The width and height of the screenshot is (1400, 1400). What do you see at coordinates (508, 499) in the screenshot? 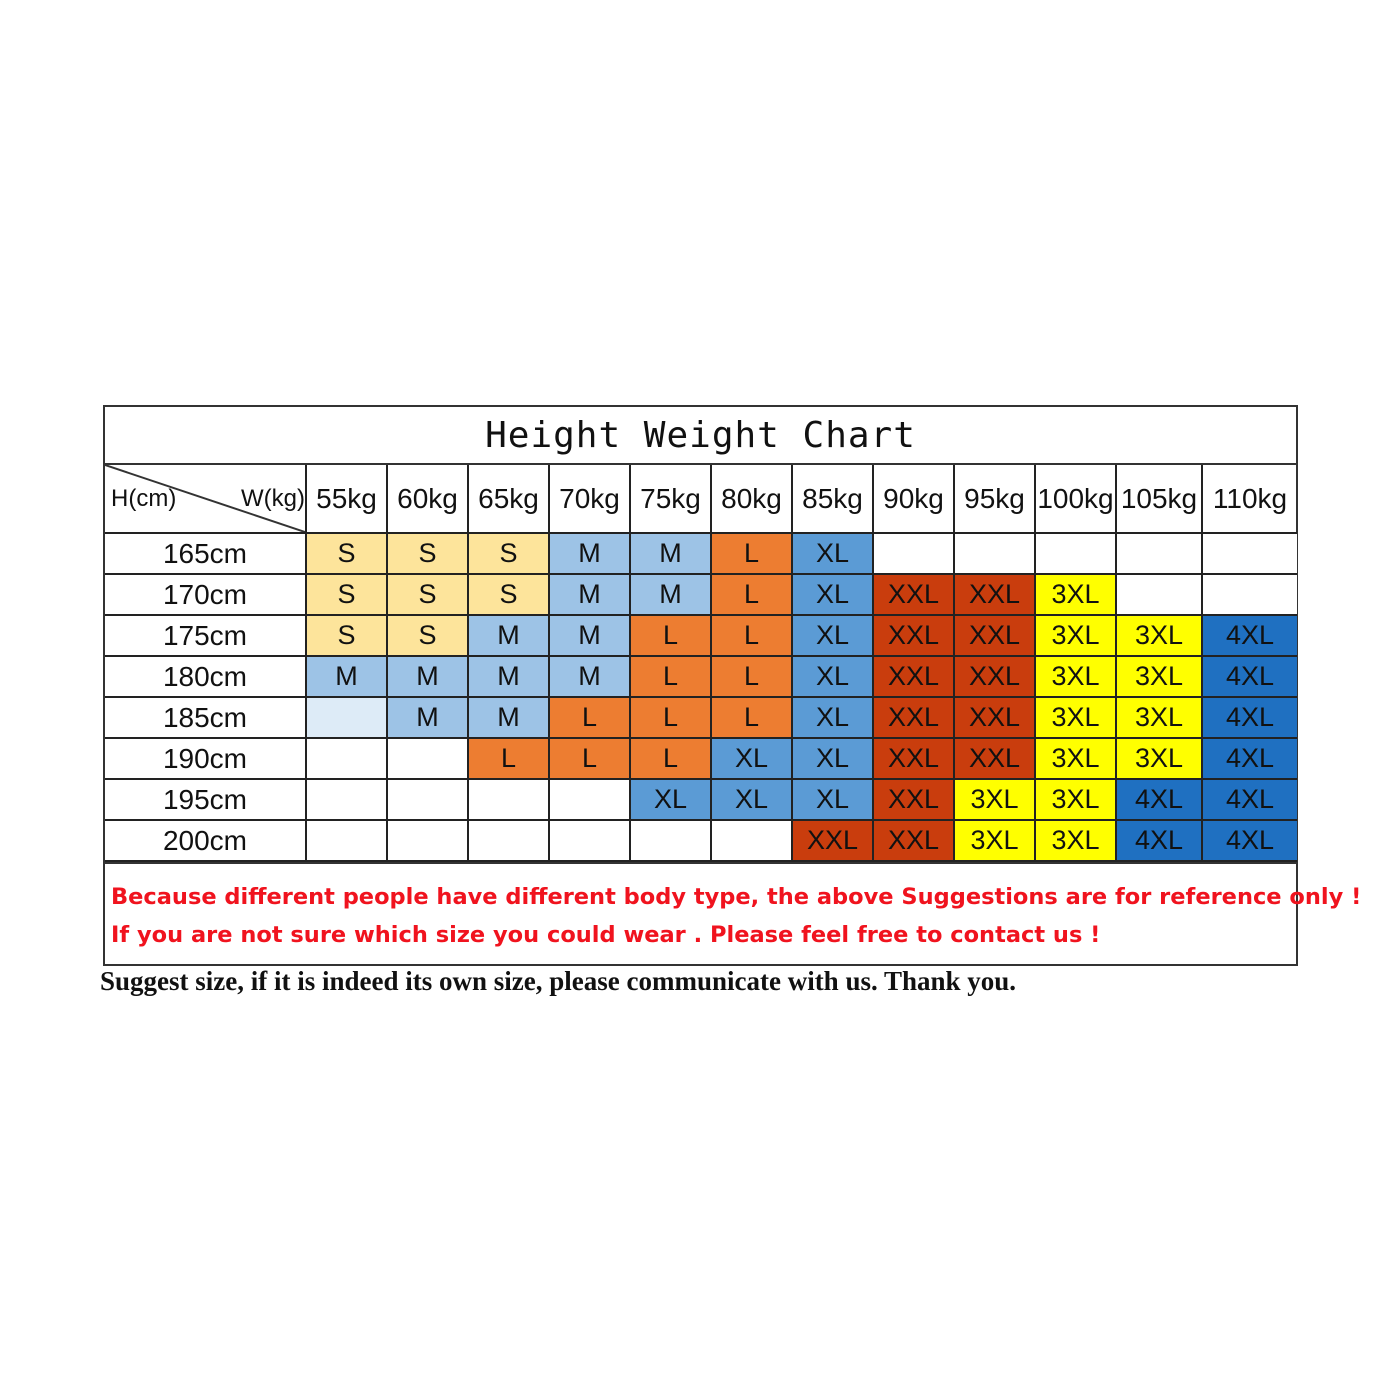
I see `weight-header: 65kg` at bounding box center [508, 499].